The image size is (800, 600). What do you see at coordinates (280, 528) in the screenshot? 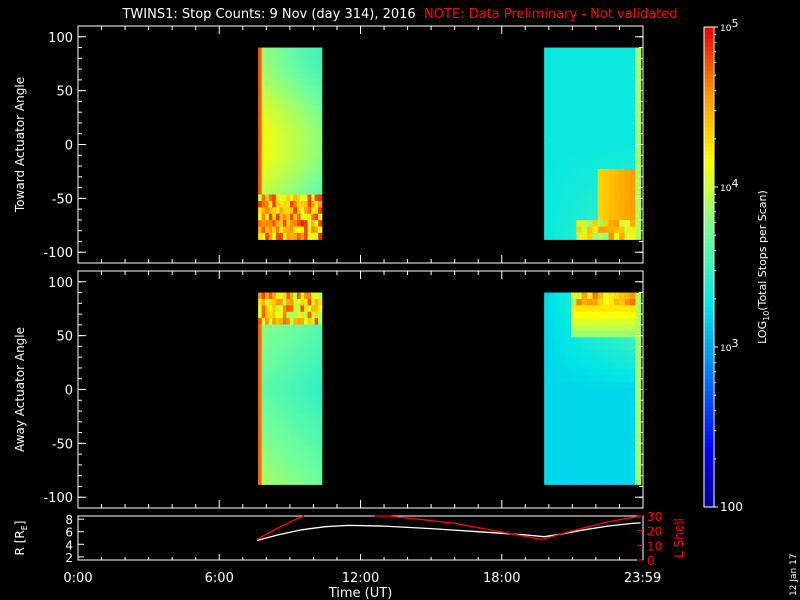
I see `l-shell-line` at bounding box center [280, 528].